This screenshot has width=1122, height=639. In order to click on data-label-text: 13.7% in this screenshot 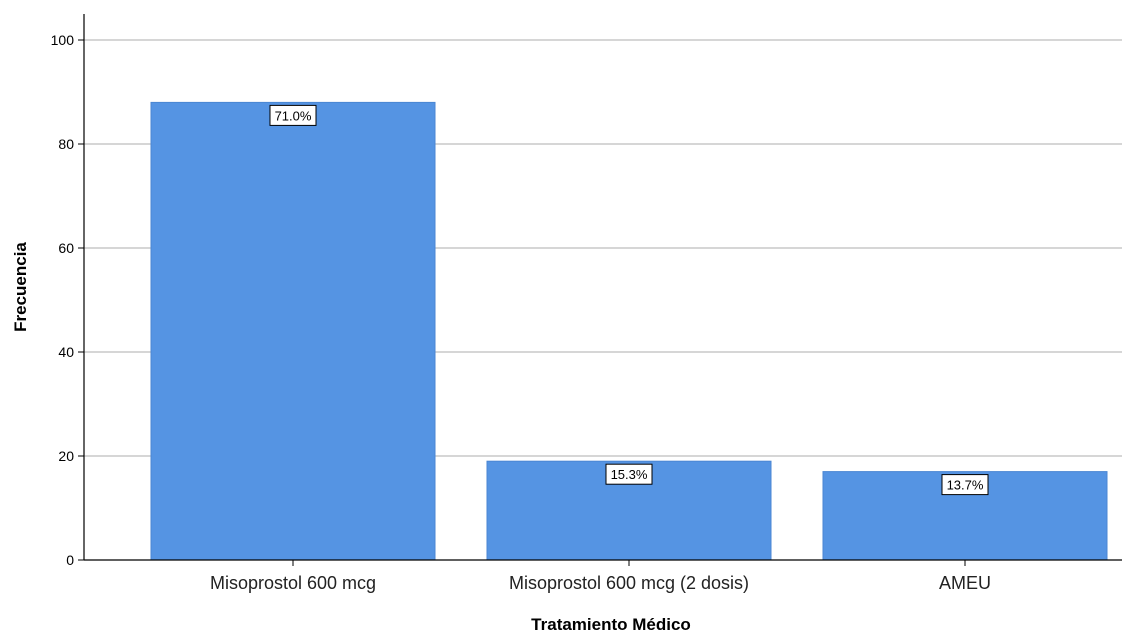, I will do `click(965, 485)`.